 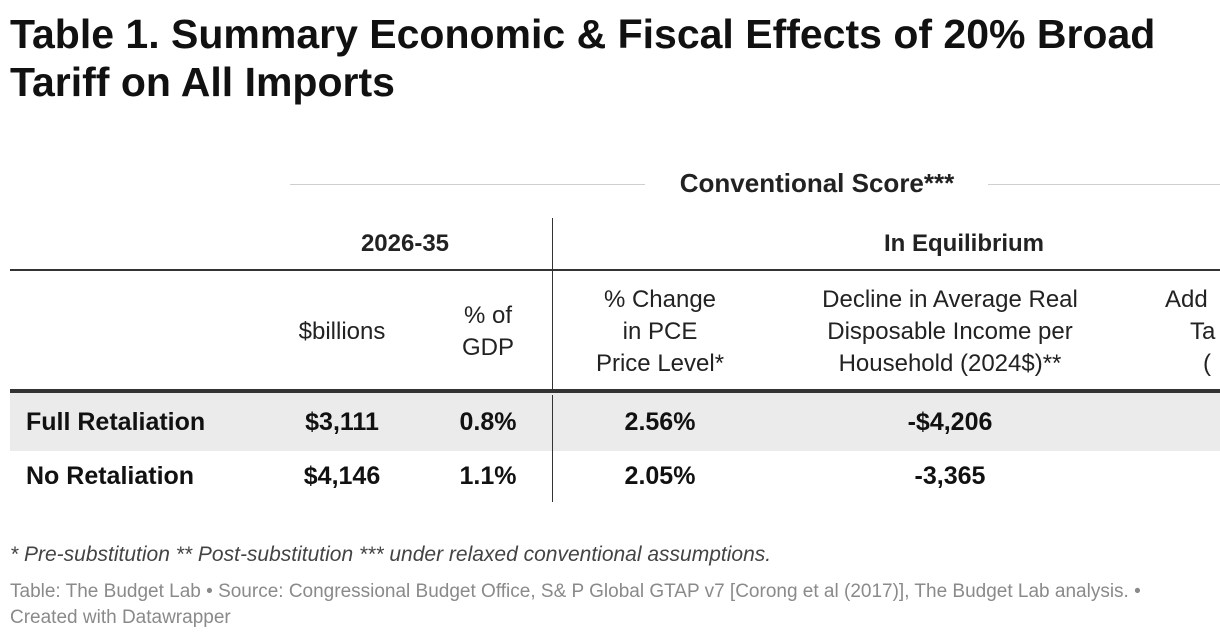 What do you see at coordinates (660, 422) in the screenshot?
I see `cell-pce: 2.56%` at bounding box center [660, 422].